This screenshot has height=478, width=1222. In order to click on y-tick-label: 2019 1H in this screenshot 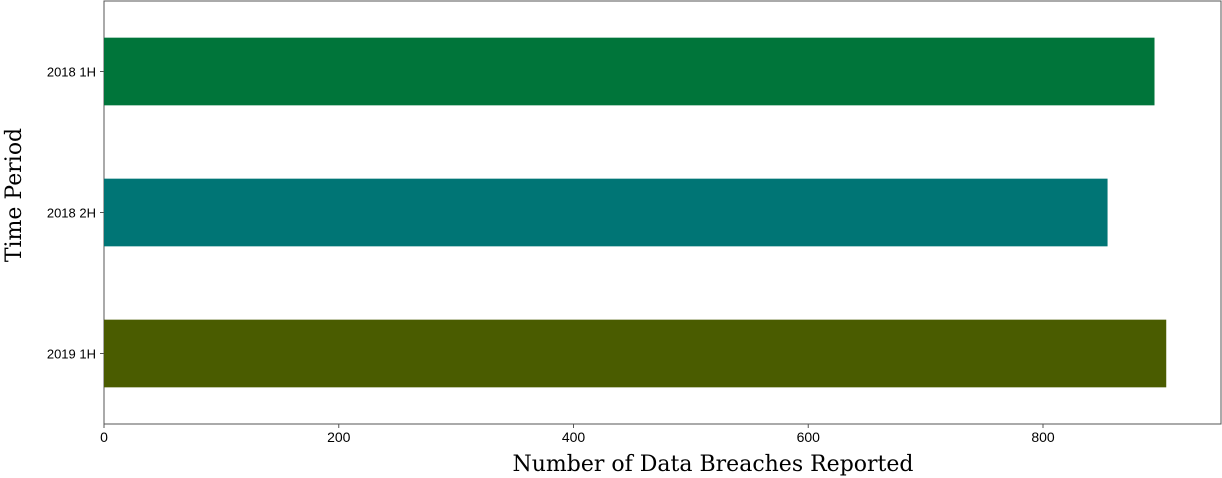, I will do `click(71, 354)`.